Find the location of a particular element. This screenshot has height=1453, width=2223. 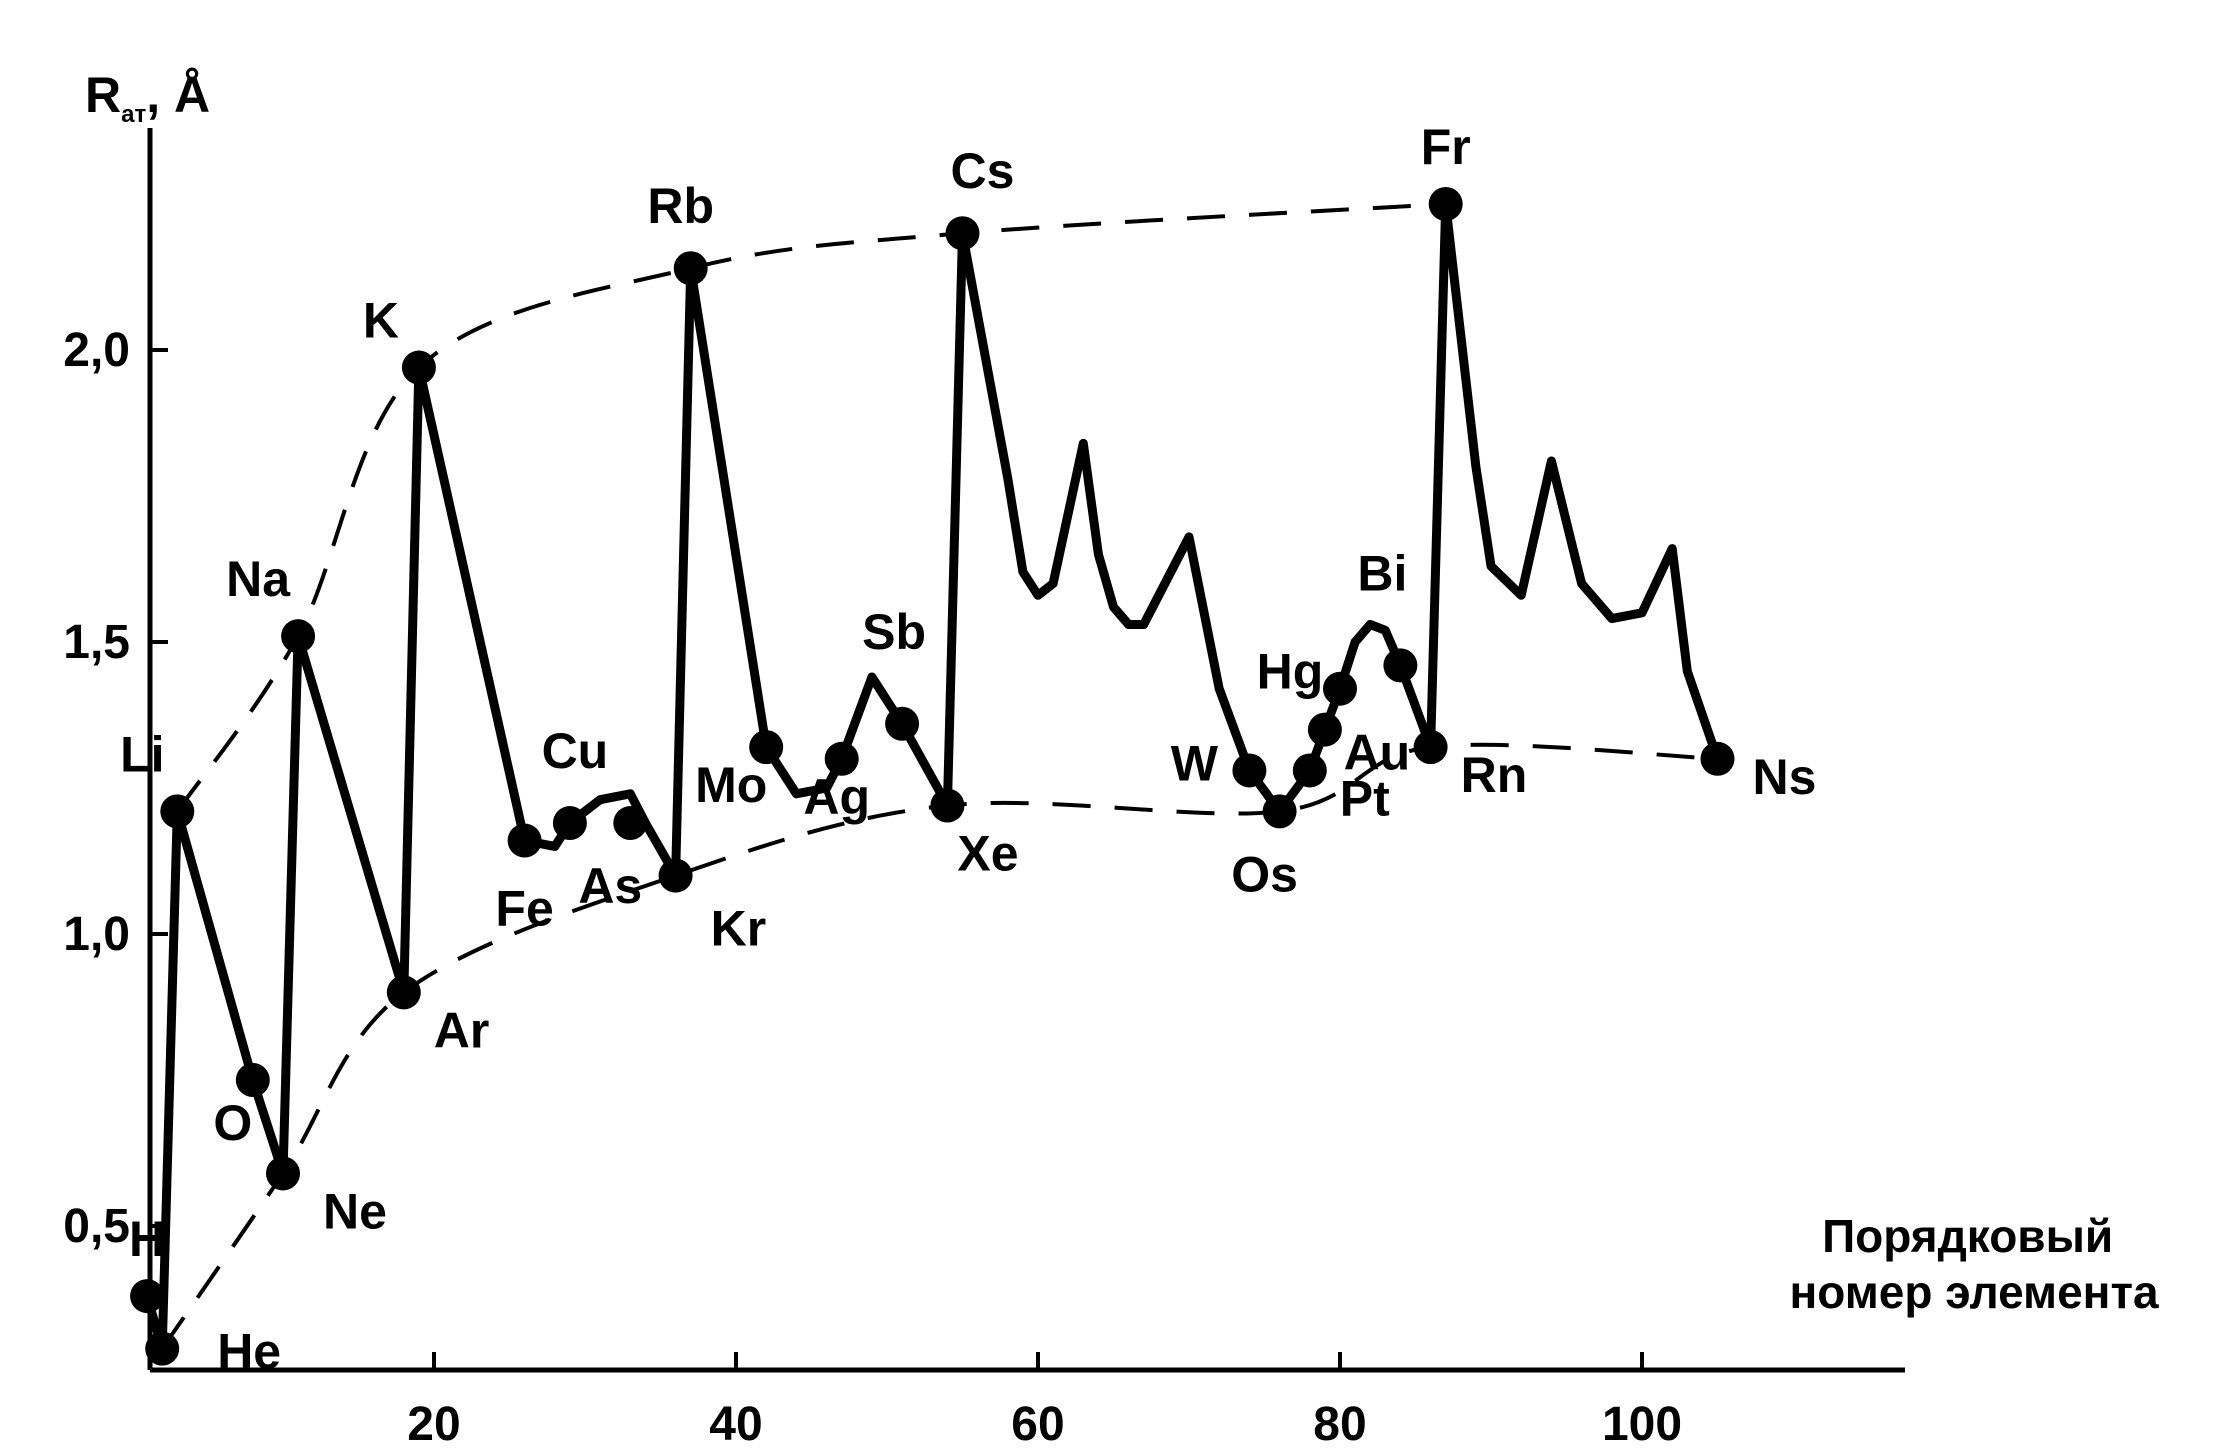

point-label: Kr is located at coordinates (739, 929).